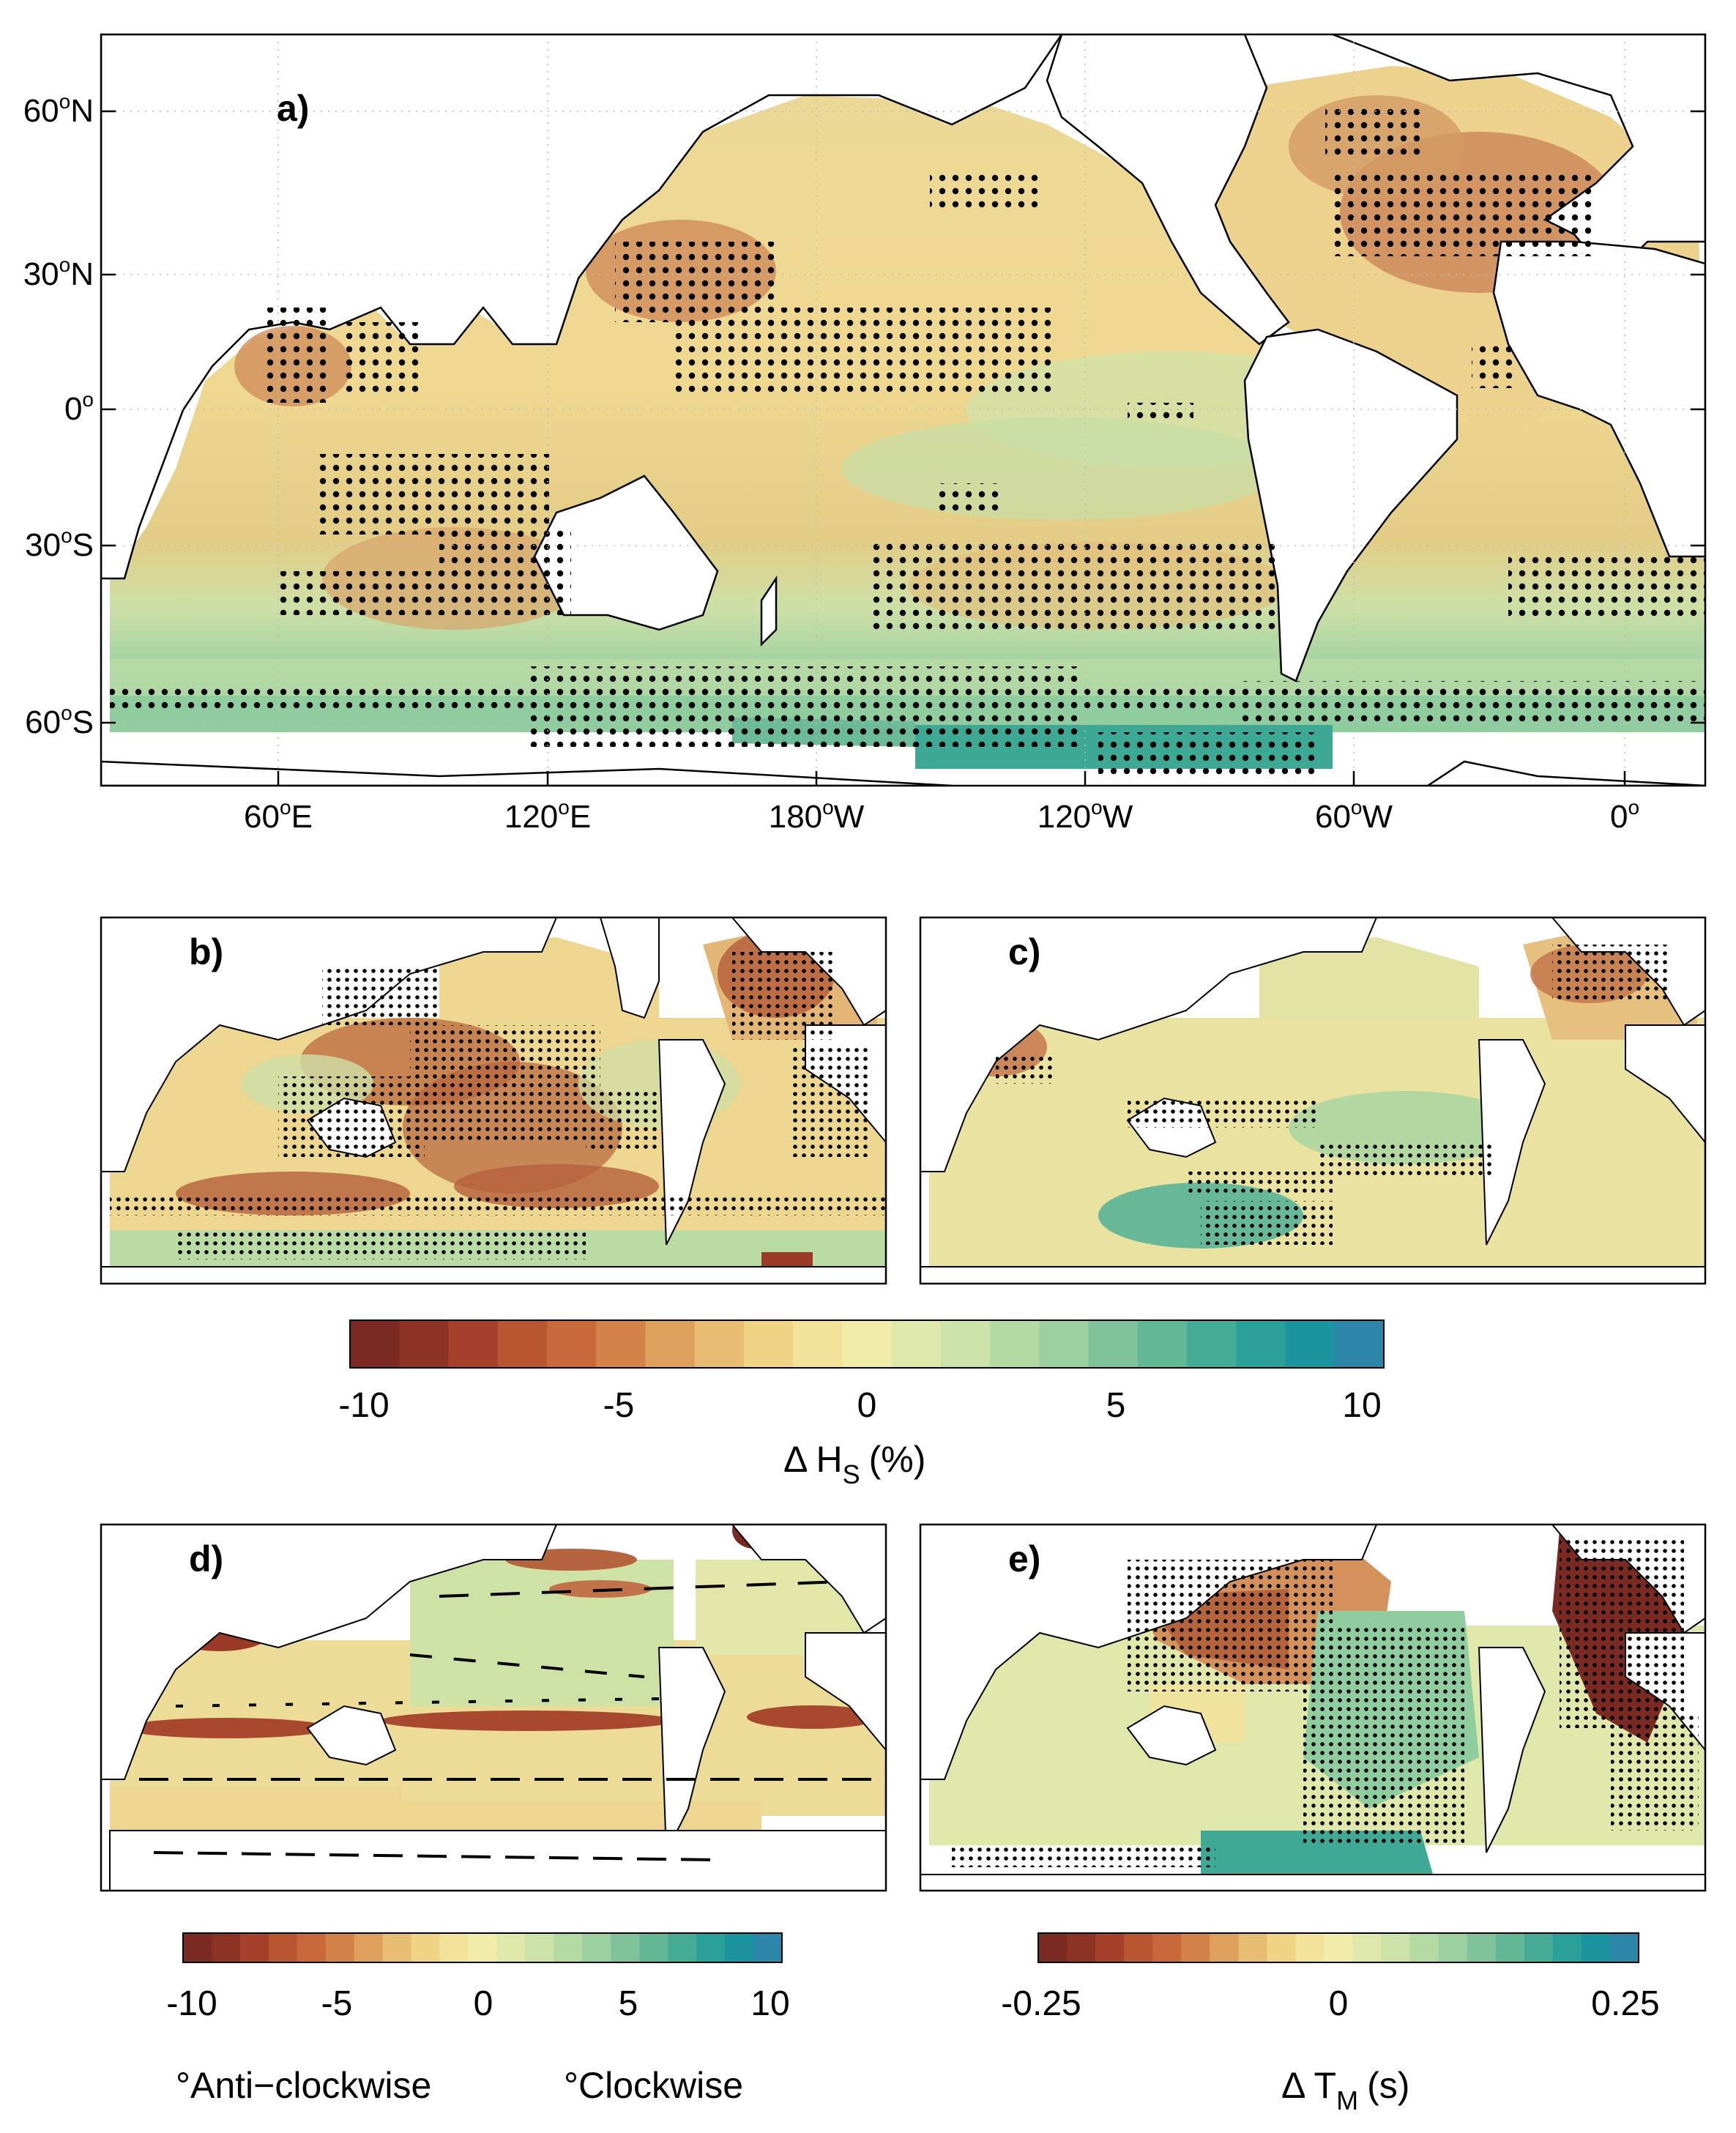  I want to click on panel-b-frame, so click(494, 1100).